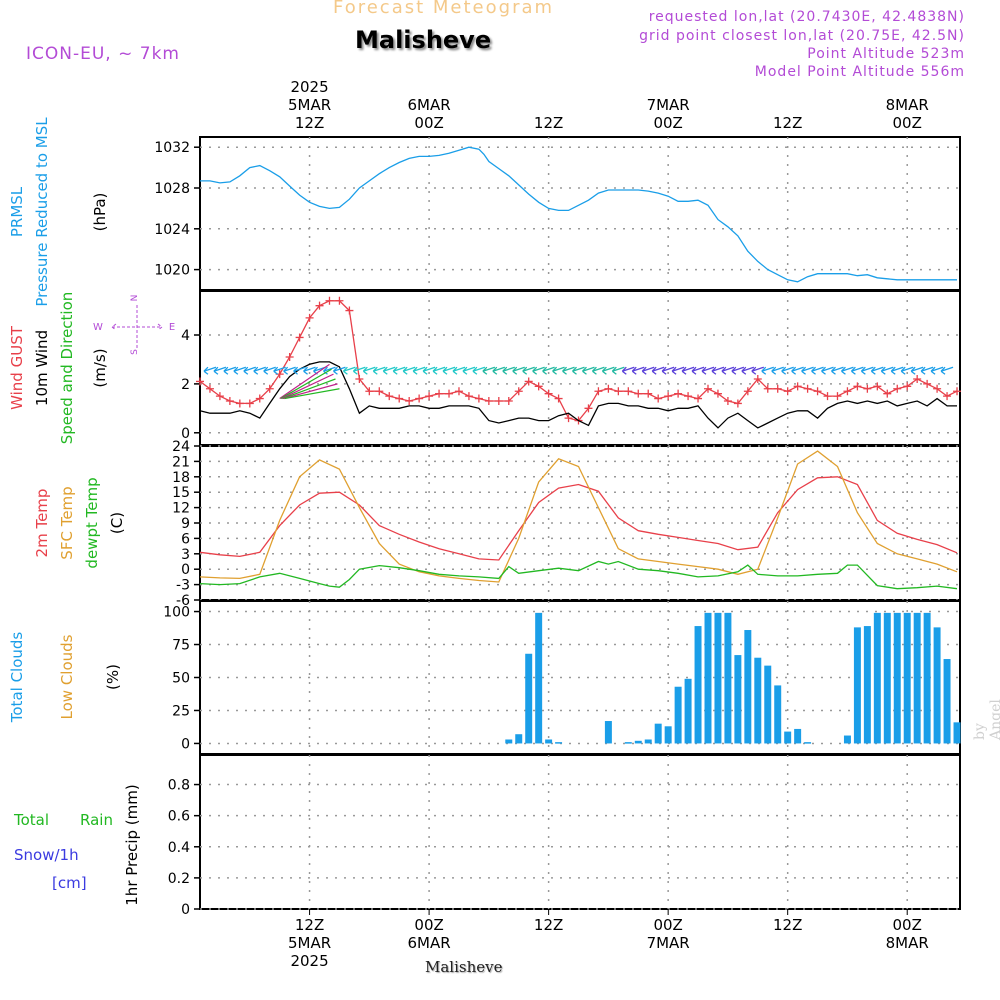 This screenshot has width=1000, height=1000. I want to click on wind-axis-label: Speed and Direction, so click(67, 368).